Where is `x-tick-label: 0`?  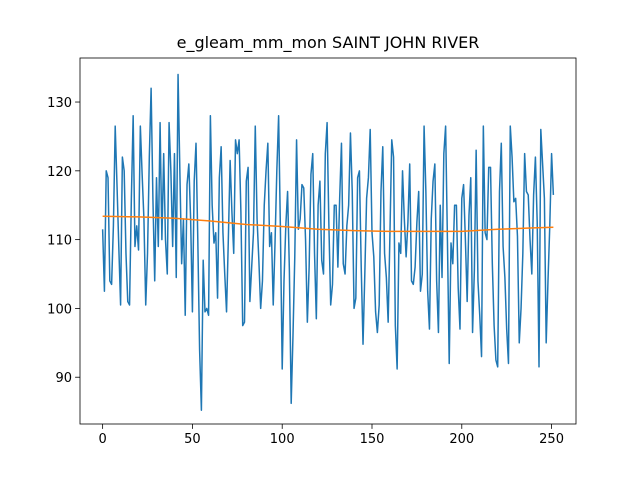 x-tick-label: 0 is located at coordinates (102, 439).